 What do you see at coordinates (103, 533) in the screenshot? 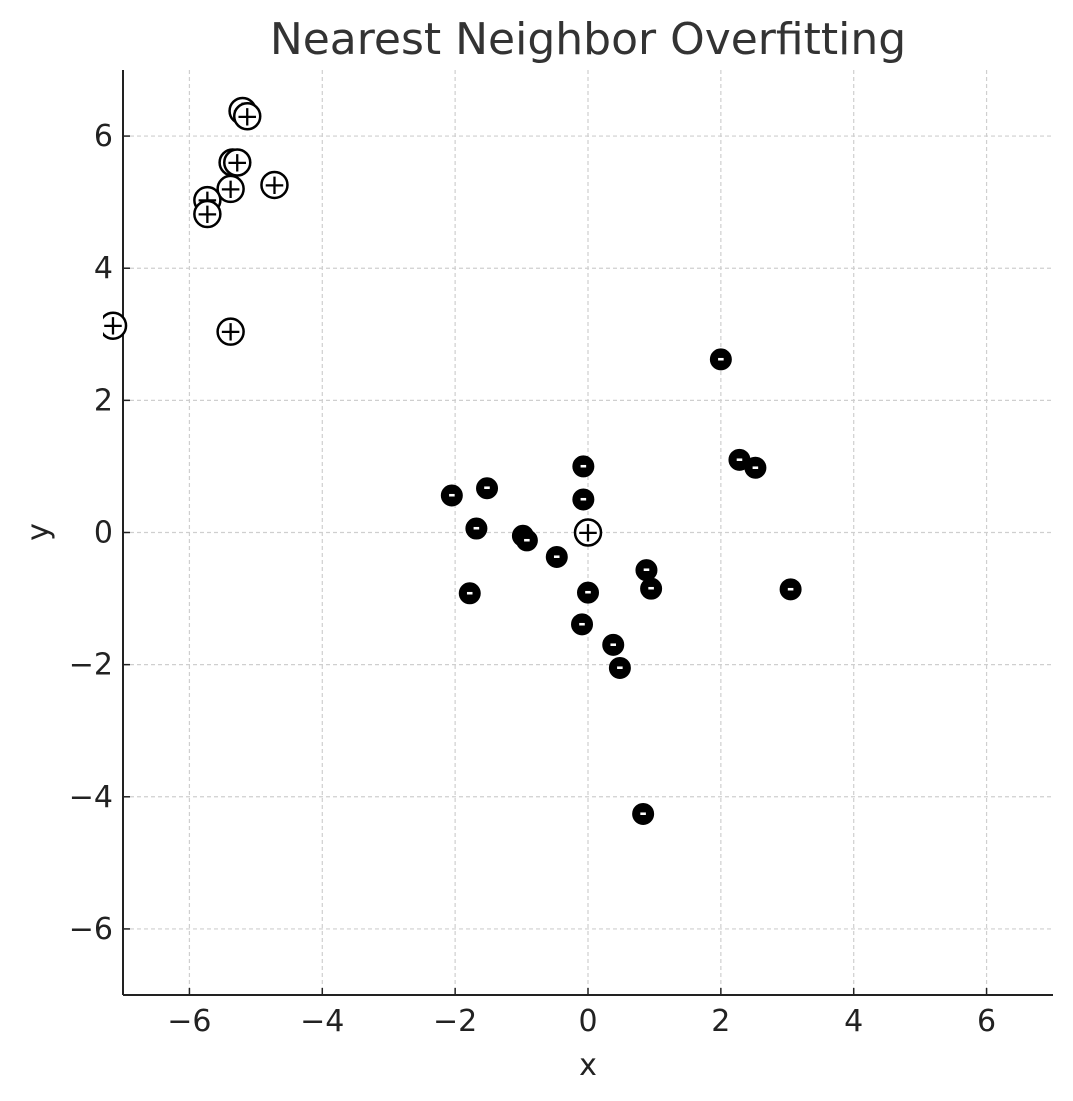
I see `y-tick-label: 0` at bounding box center [103, 533].